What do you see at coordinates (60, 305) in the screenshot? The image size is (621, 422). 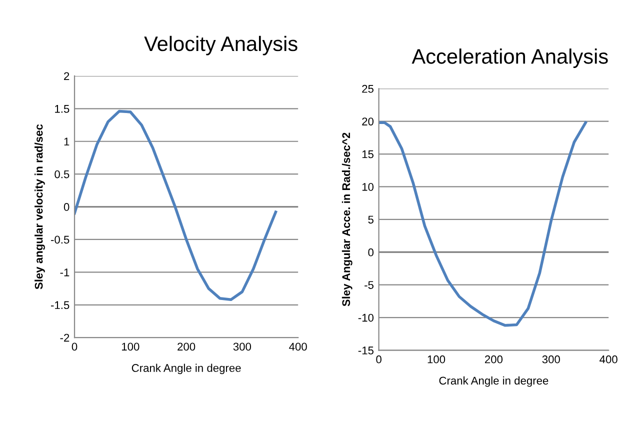 I see `y-tick-label: -1.5` at bounding box center [60, 305].